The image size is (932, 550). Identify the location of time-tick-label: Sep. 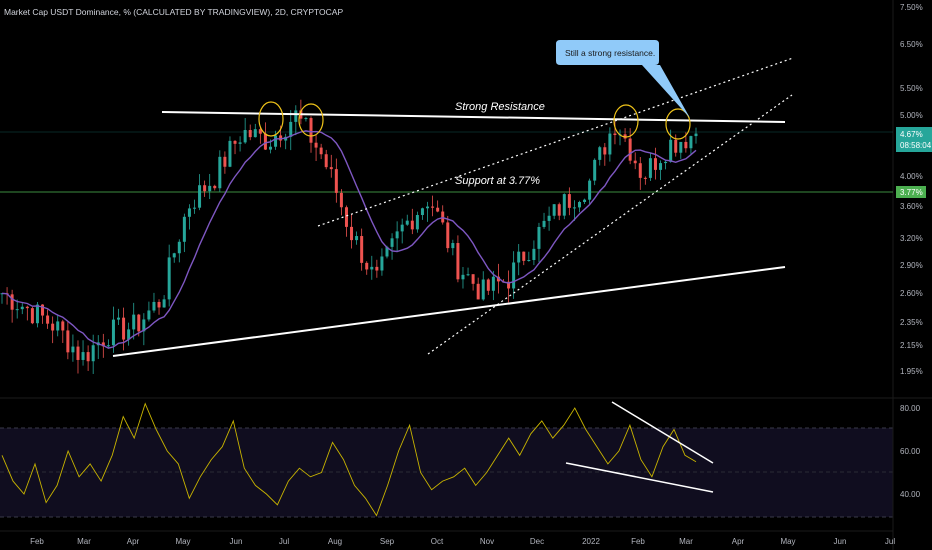
(387, 541).